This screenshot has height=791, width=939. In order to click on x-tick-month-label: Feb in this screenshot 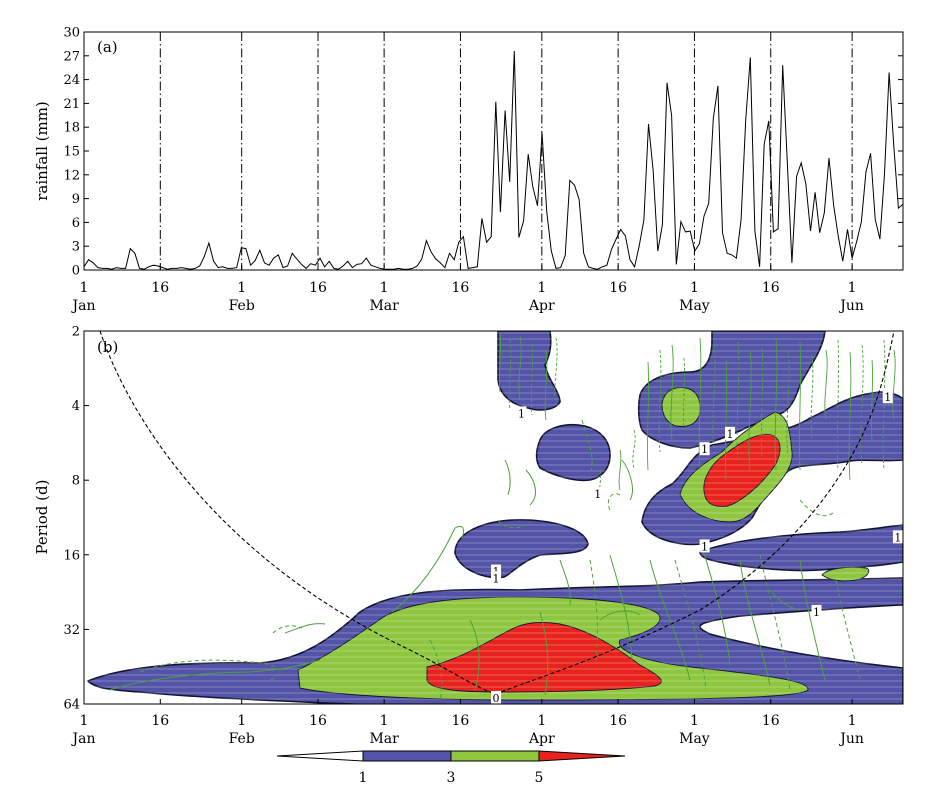, I will do `click(242, 739)`.